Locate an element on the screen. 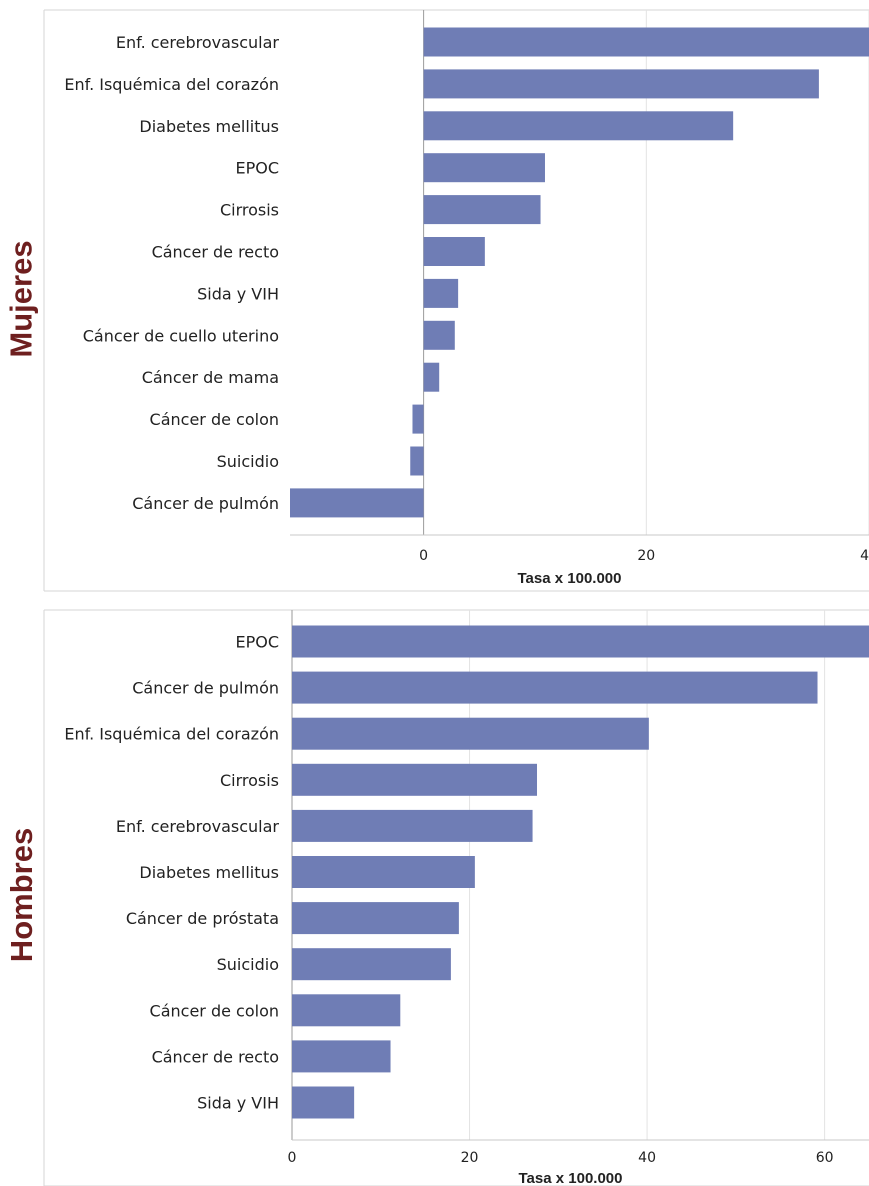  category-label: Cáncer de mama is located at coordinates (210, 377).